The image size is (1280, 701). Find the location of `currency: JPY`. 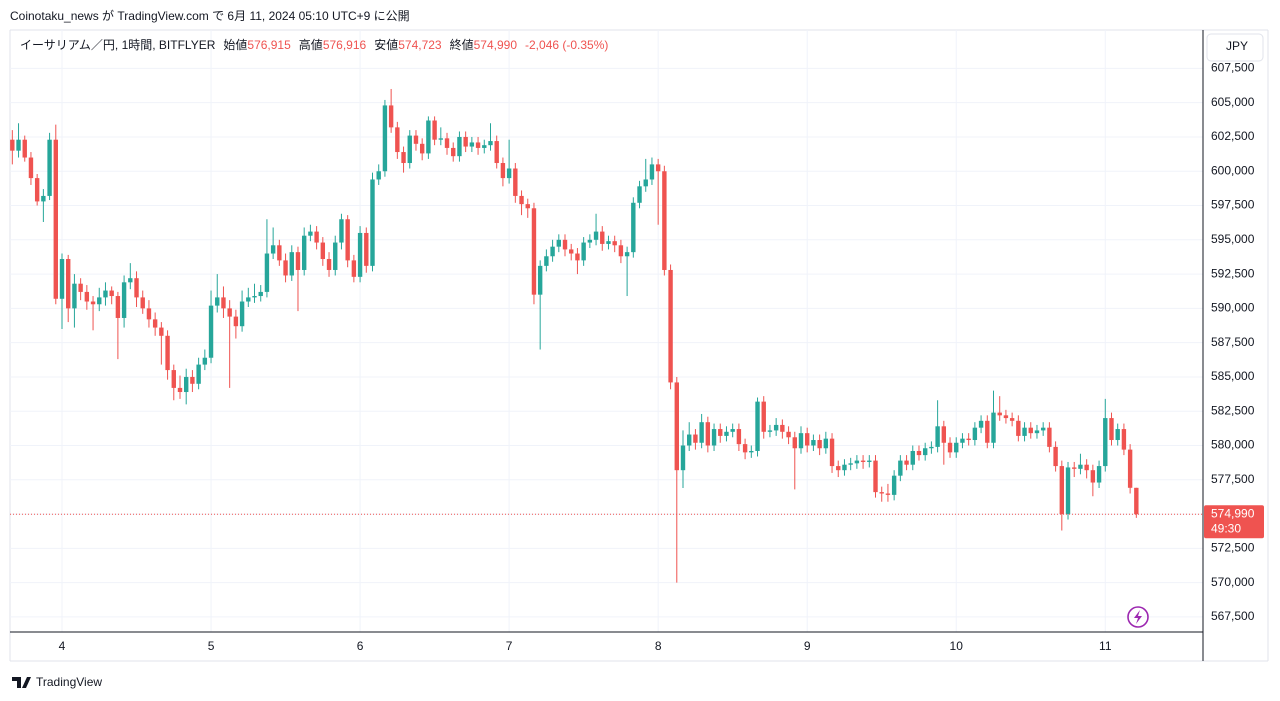

currency: JPY is located at coordinates (1237, 46).